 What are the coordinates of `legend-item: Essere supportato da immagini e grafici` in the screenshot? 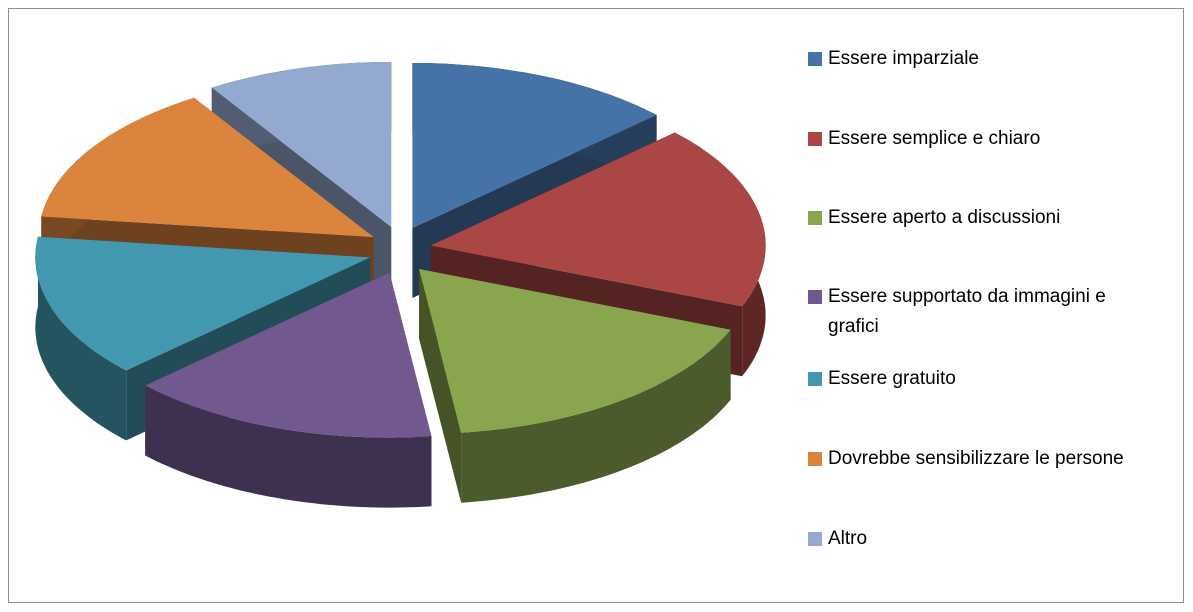 It's located at (983, 312).